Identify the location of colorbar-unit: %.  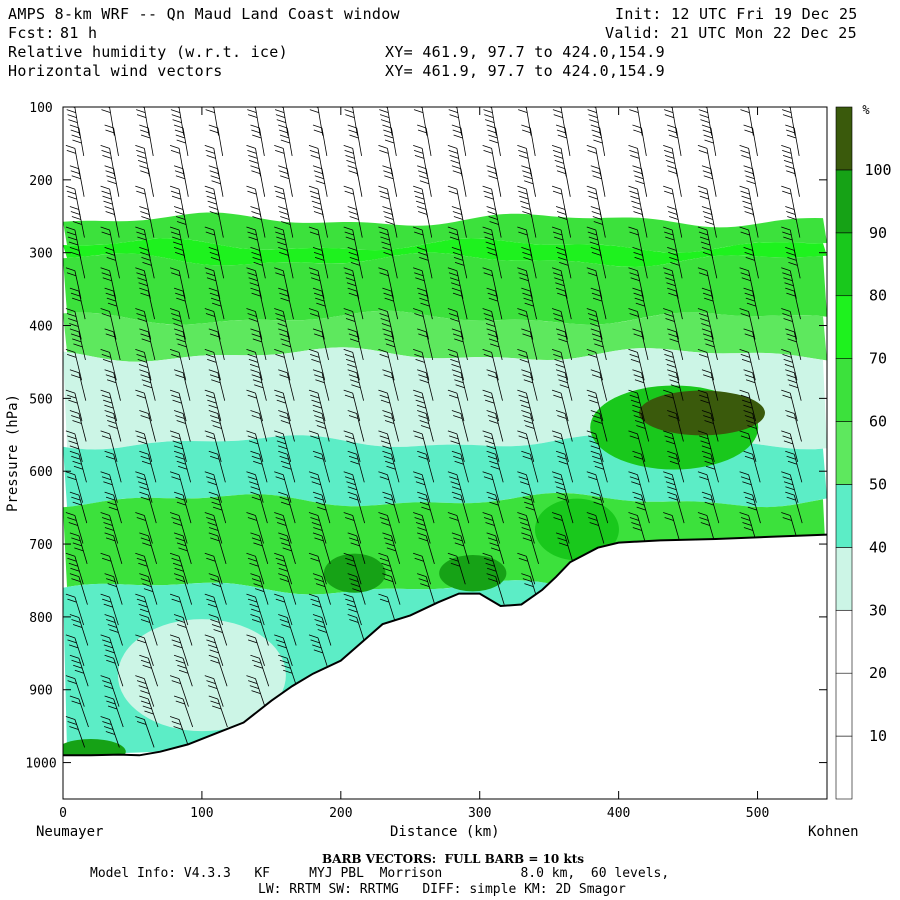
(866, 110).